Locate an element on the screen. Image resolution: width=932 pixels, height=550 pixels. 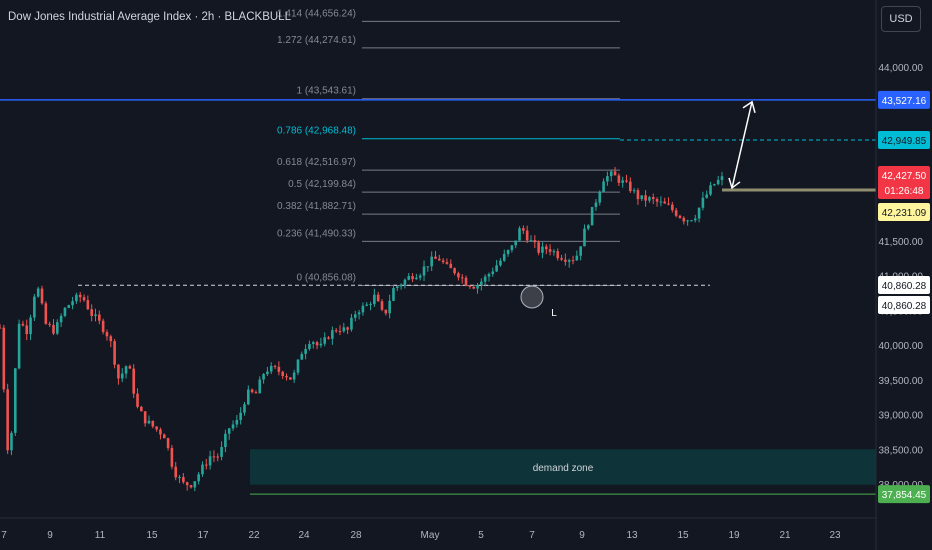
y-axis-tick-label: 41,500.00 is located at coordinates (901, 242).